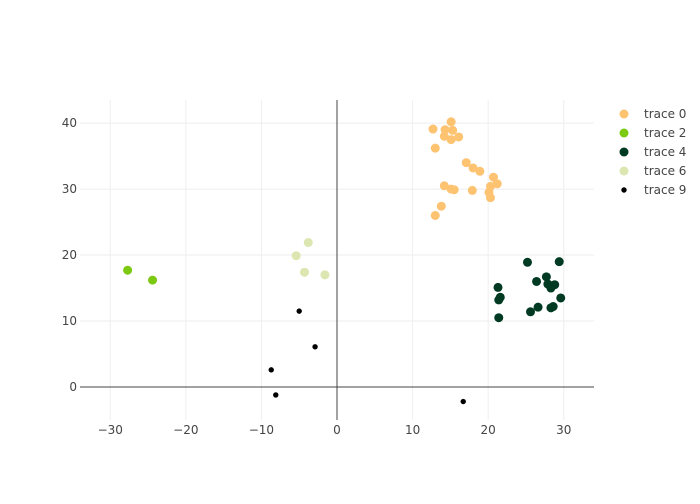 This screenshot has width=700, height=504. I want to click on legend-label: trace 4, so click(665, 152).